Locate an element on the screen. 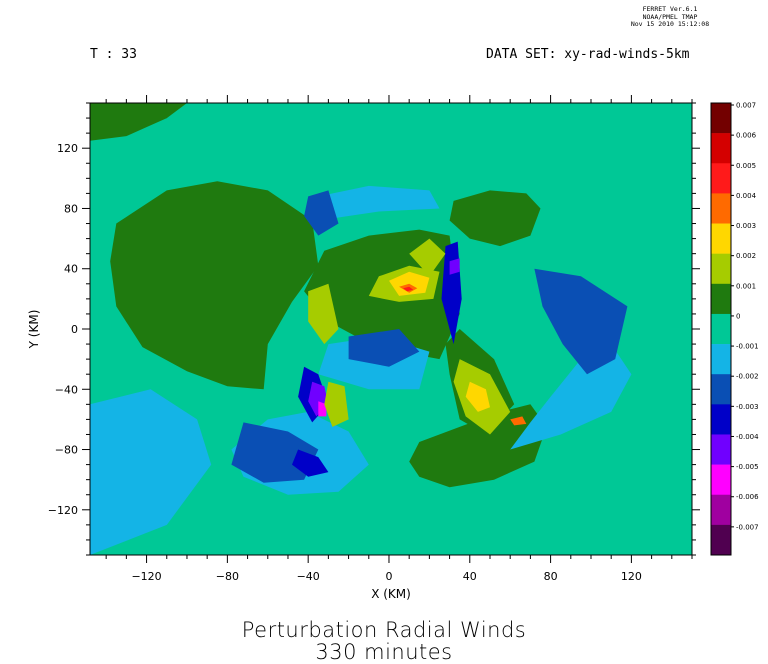 The width and height of the screenshot is (768, 664). region-east-orange is located at coordinates (518, 421).